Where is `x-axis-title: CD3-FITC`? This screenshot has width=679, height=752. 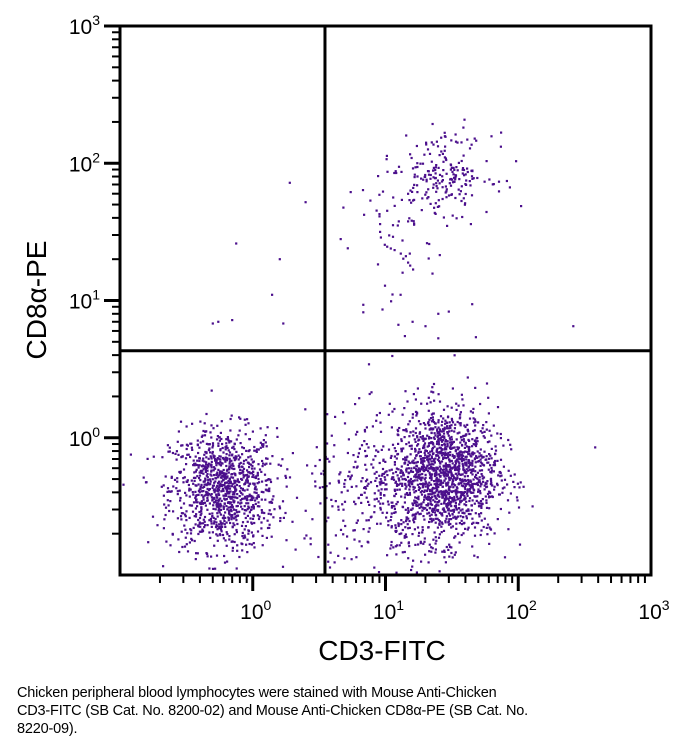
x-axis-title: CD3-FITC is located at coordinates (382, 650).